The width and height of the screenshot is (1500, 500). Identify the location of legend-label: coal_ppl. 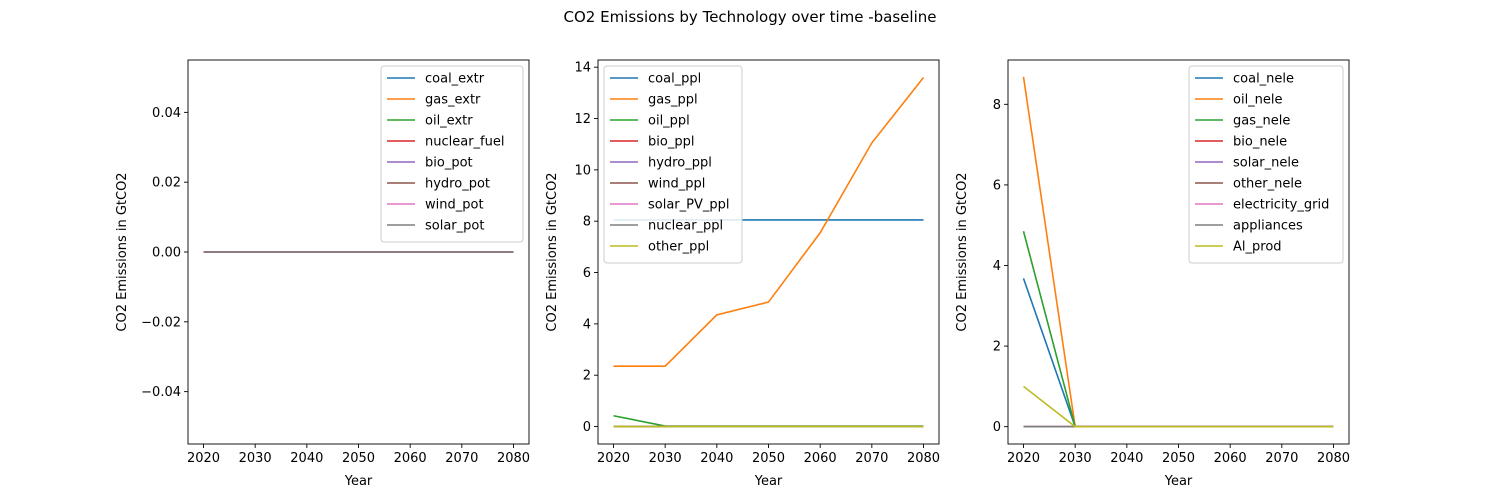
(674, 79).